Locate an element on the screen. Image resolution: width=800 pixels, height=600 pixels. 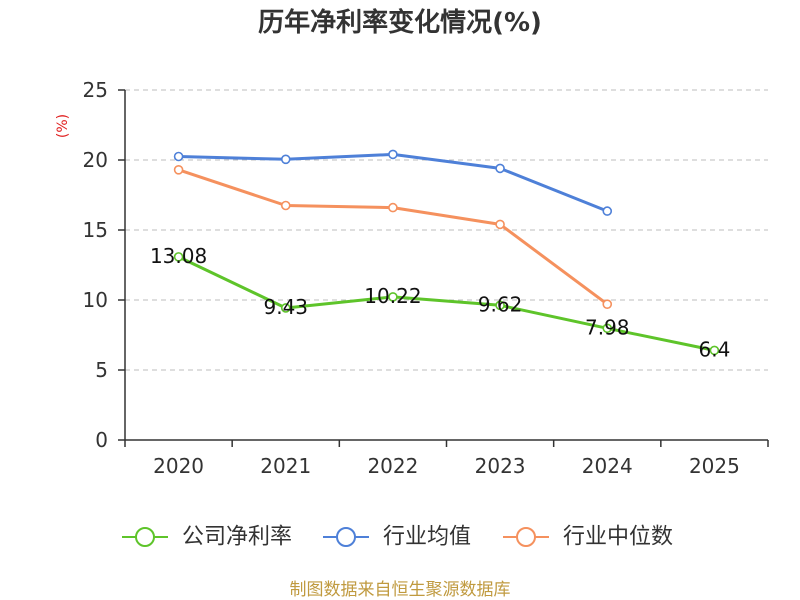
y-tick-label-0: 0 is located at coordinates (101, 440).